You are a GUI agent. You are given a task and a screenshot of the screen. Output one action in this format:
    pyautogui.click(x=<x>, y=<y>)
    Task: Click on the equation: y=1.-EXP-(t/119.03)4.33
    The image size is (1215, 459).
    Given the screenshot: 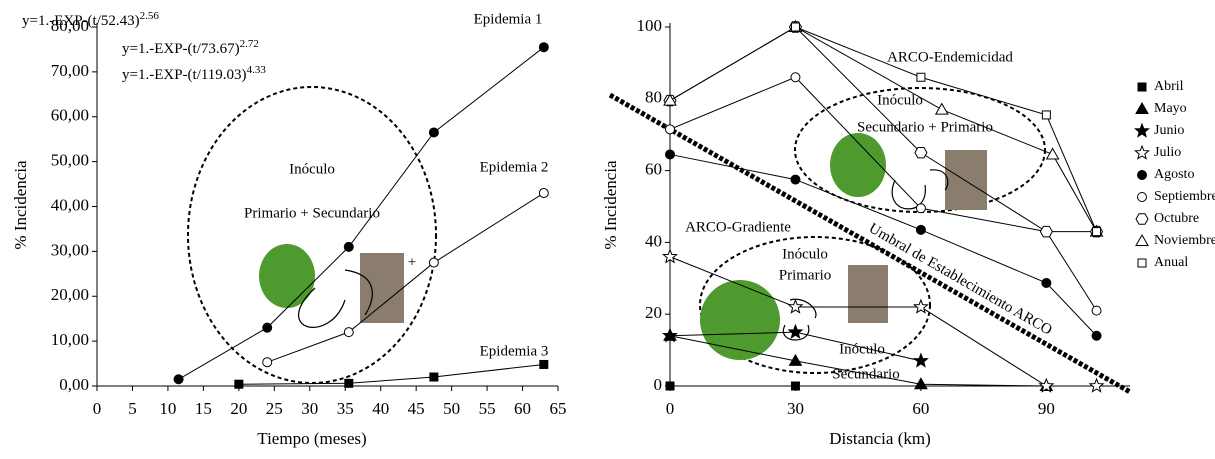 What is the action you would take?
    pyautogui.click(x=194, y=74)
    